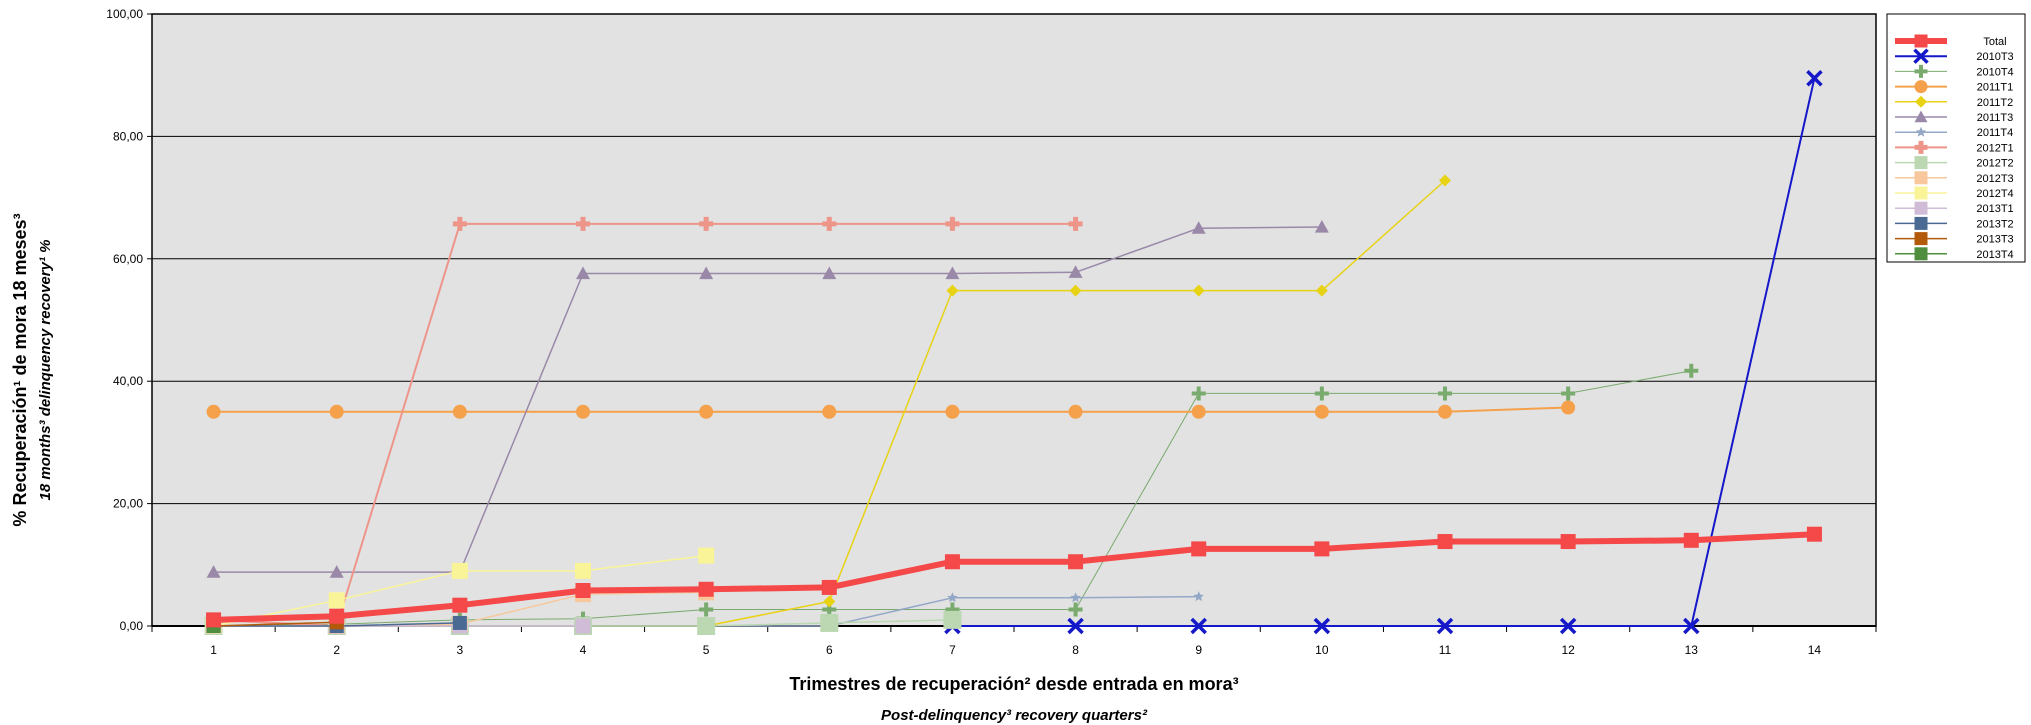 Image resolution: width=2031 pixels, height=725 pixels. Describe the element at coordinates (1994, 164) in the screenshot. I see `legend-label: 2012T2` at that location.